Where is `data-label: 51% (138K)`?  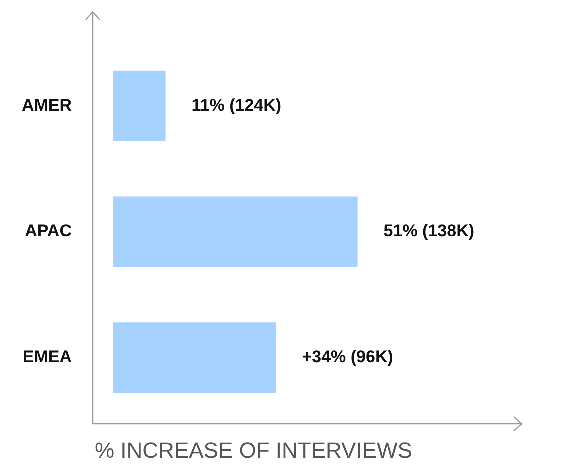
data-label: 51% (138K) is located at coordinates (429, 231).